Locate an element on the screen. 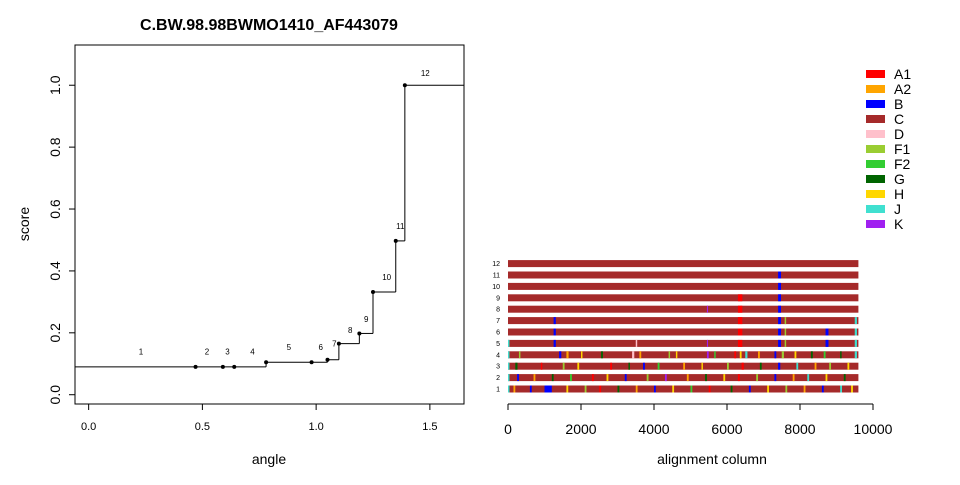 This screenshot has width=960, height=485. legend-label: D is located at coordinates (899, 134).